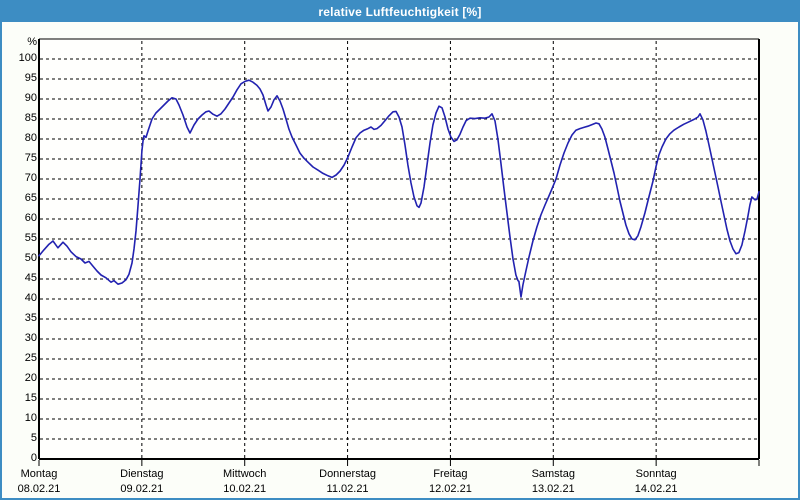  I want to click on day-date-label: 09.02.21, so click(142, 489).